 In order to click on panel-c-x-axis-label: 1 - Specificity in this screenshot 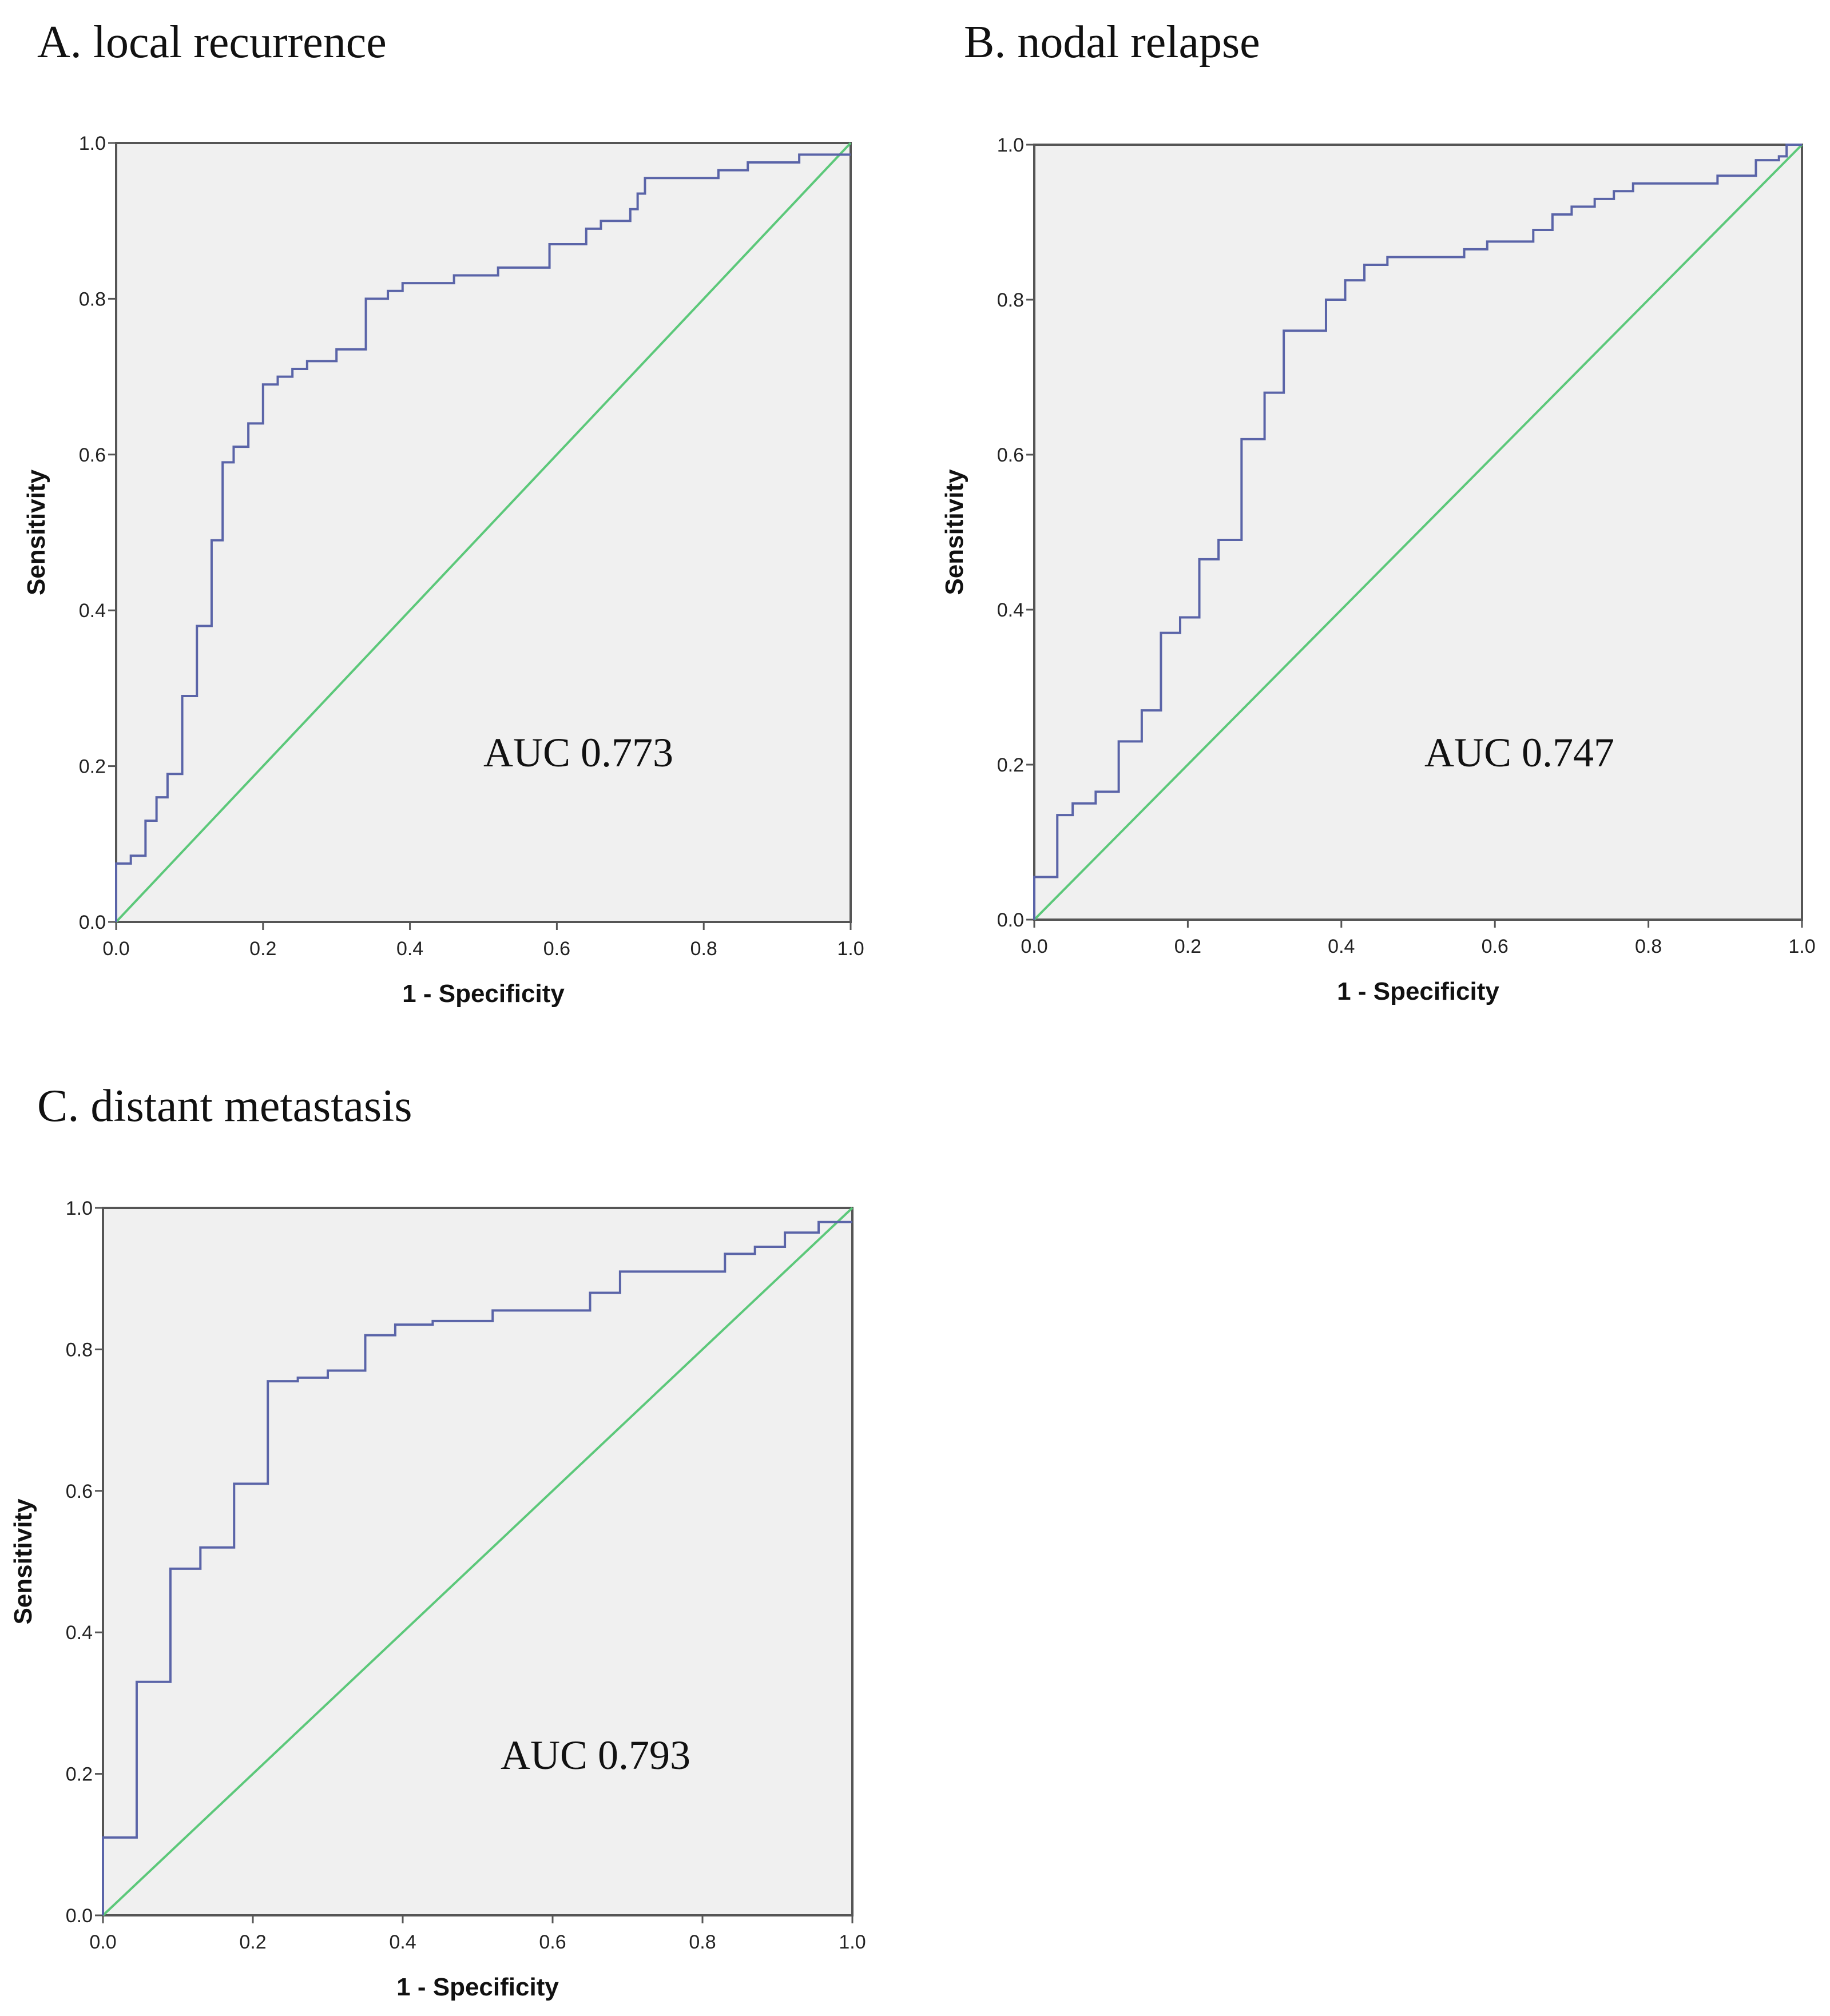, I will do `click(478, 1987)`.